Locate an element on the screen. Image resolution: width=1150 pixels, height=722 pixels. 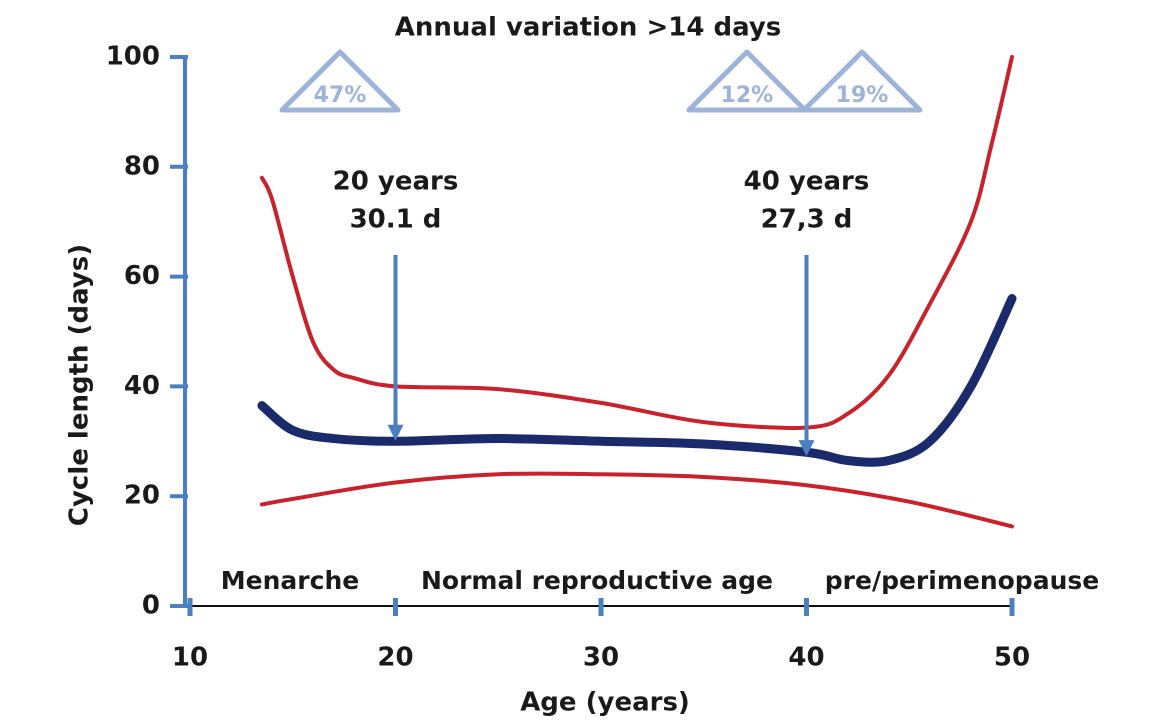
x-tick-label: 50 is located at coordinates (1012, 658).